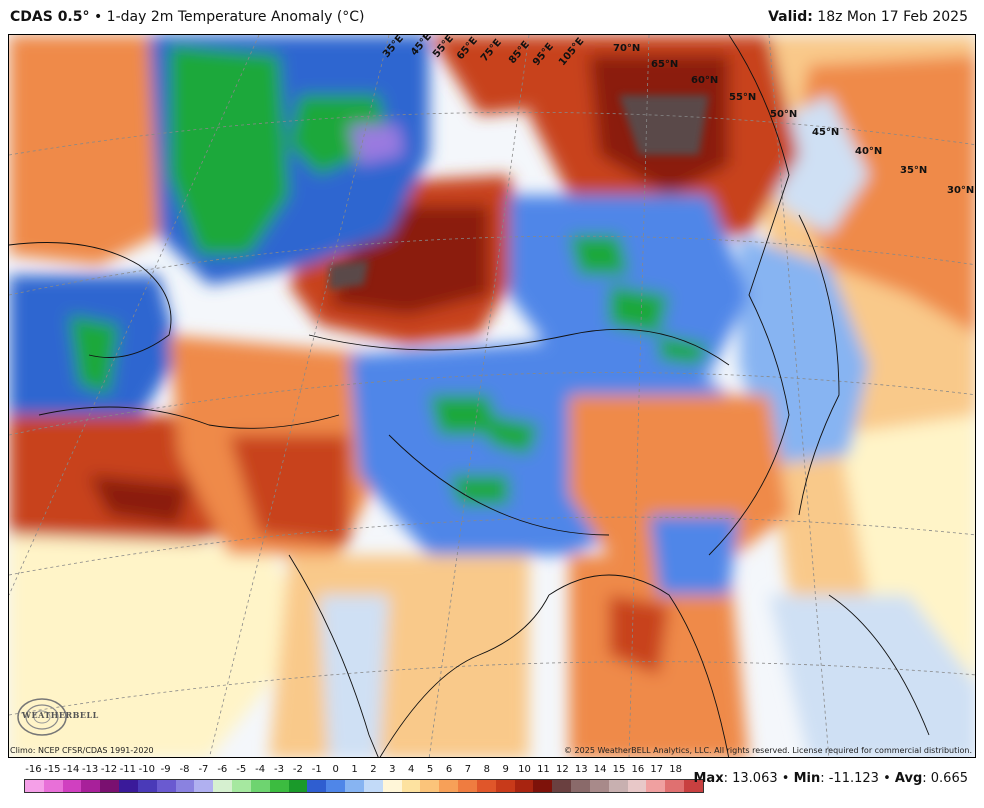 The image size is (984, 808). I want to click on colorbar-tick-label: -1, so click(316, 769).